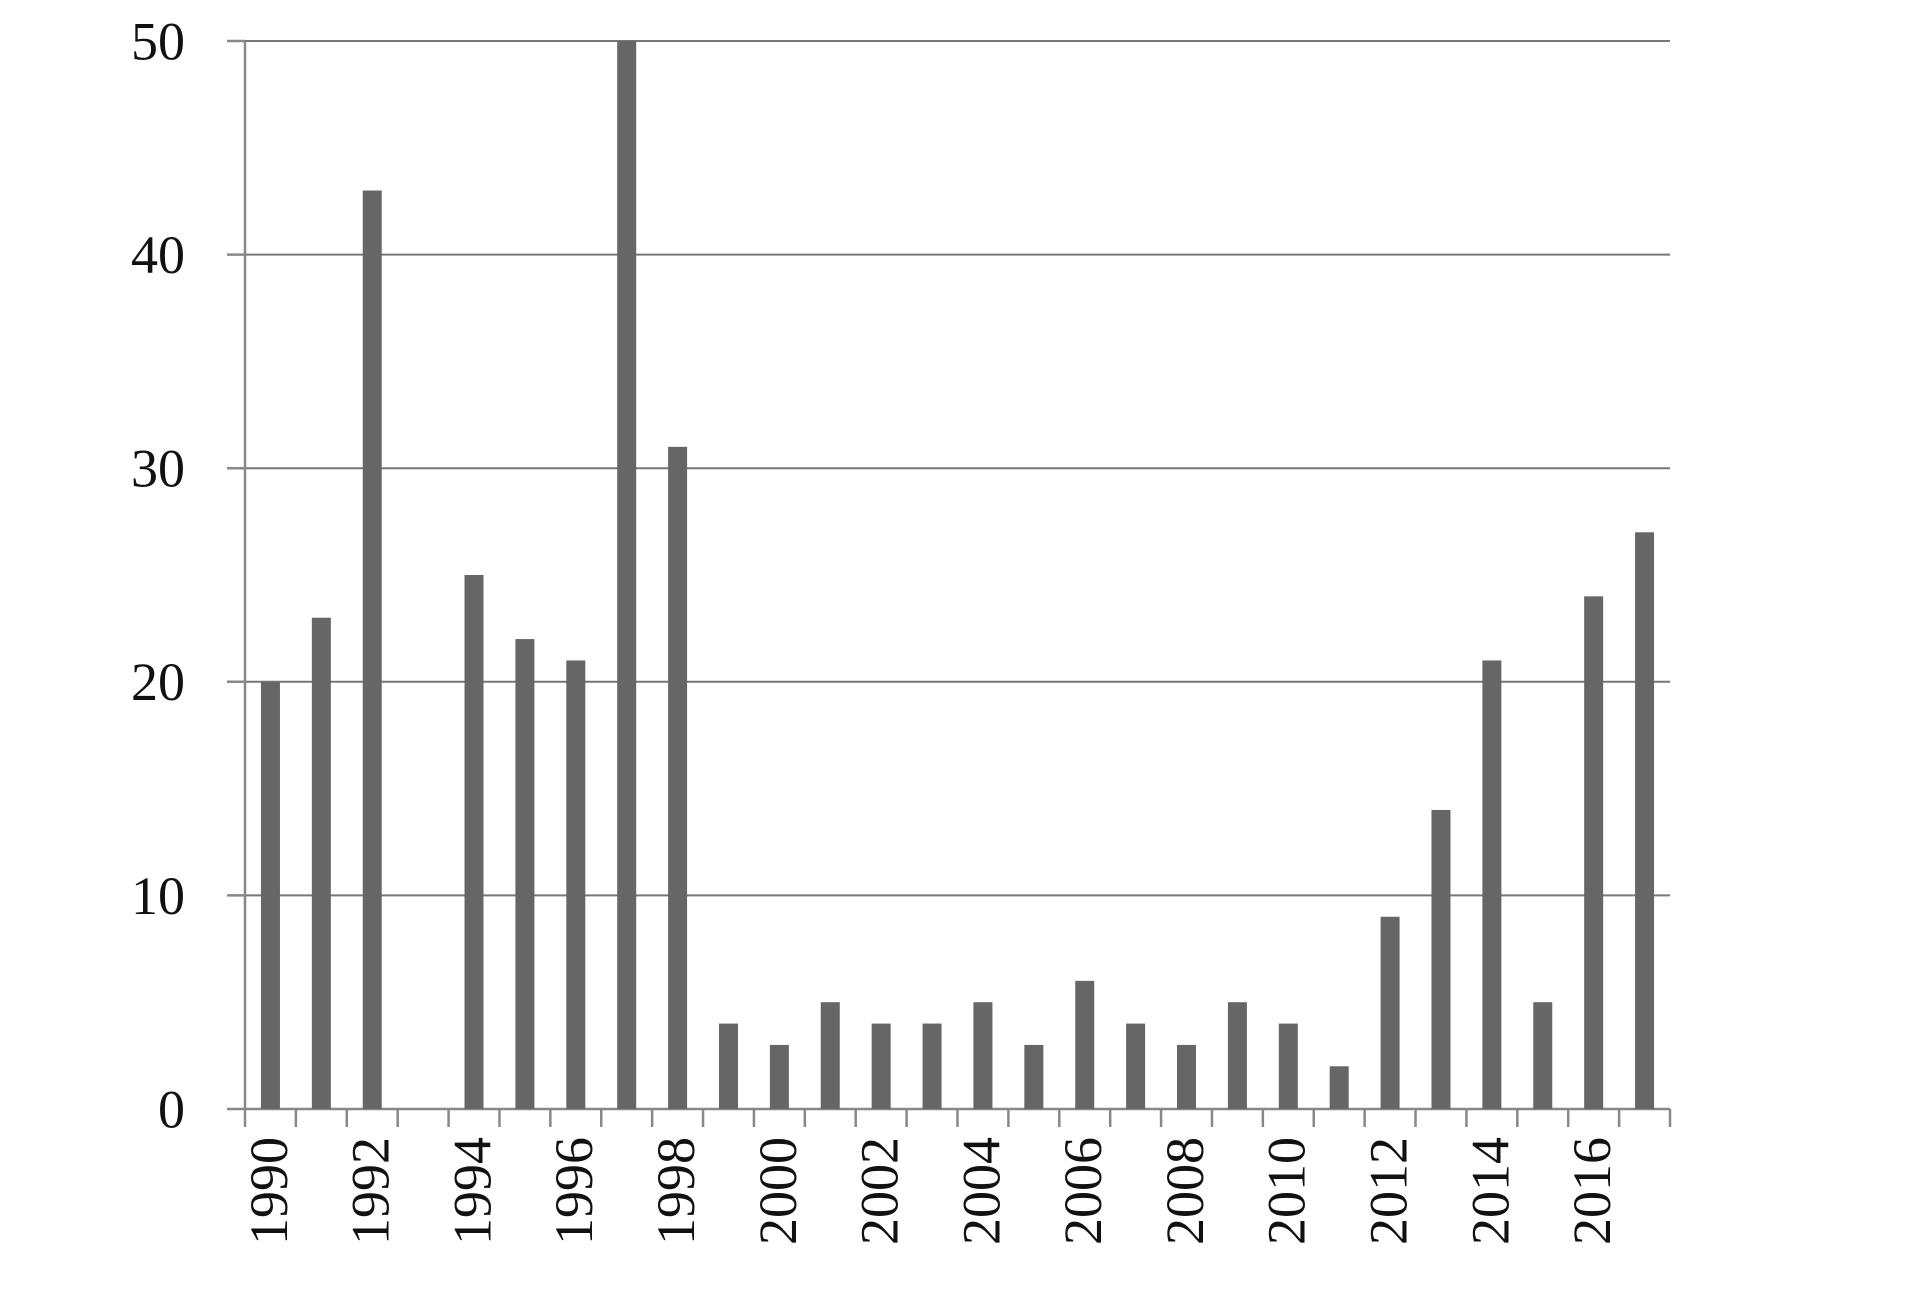 This screenshot has height=1292, width=1920. Describe the element at coordinates (778, 1191) in the screenshot. I see `x-tick-label: 2000` at that location.